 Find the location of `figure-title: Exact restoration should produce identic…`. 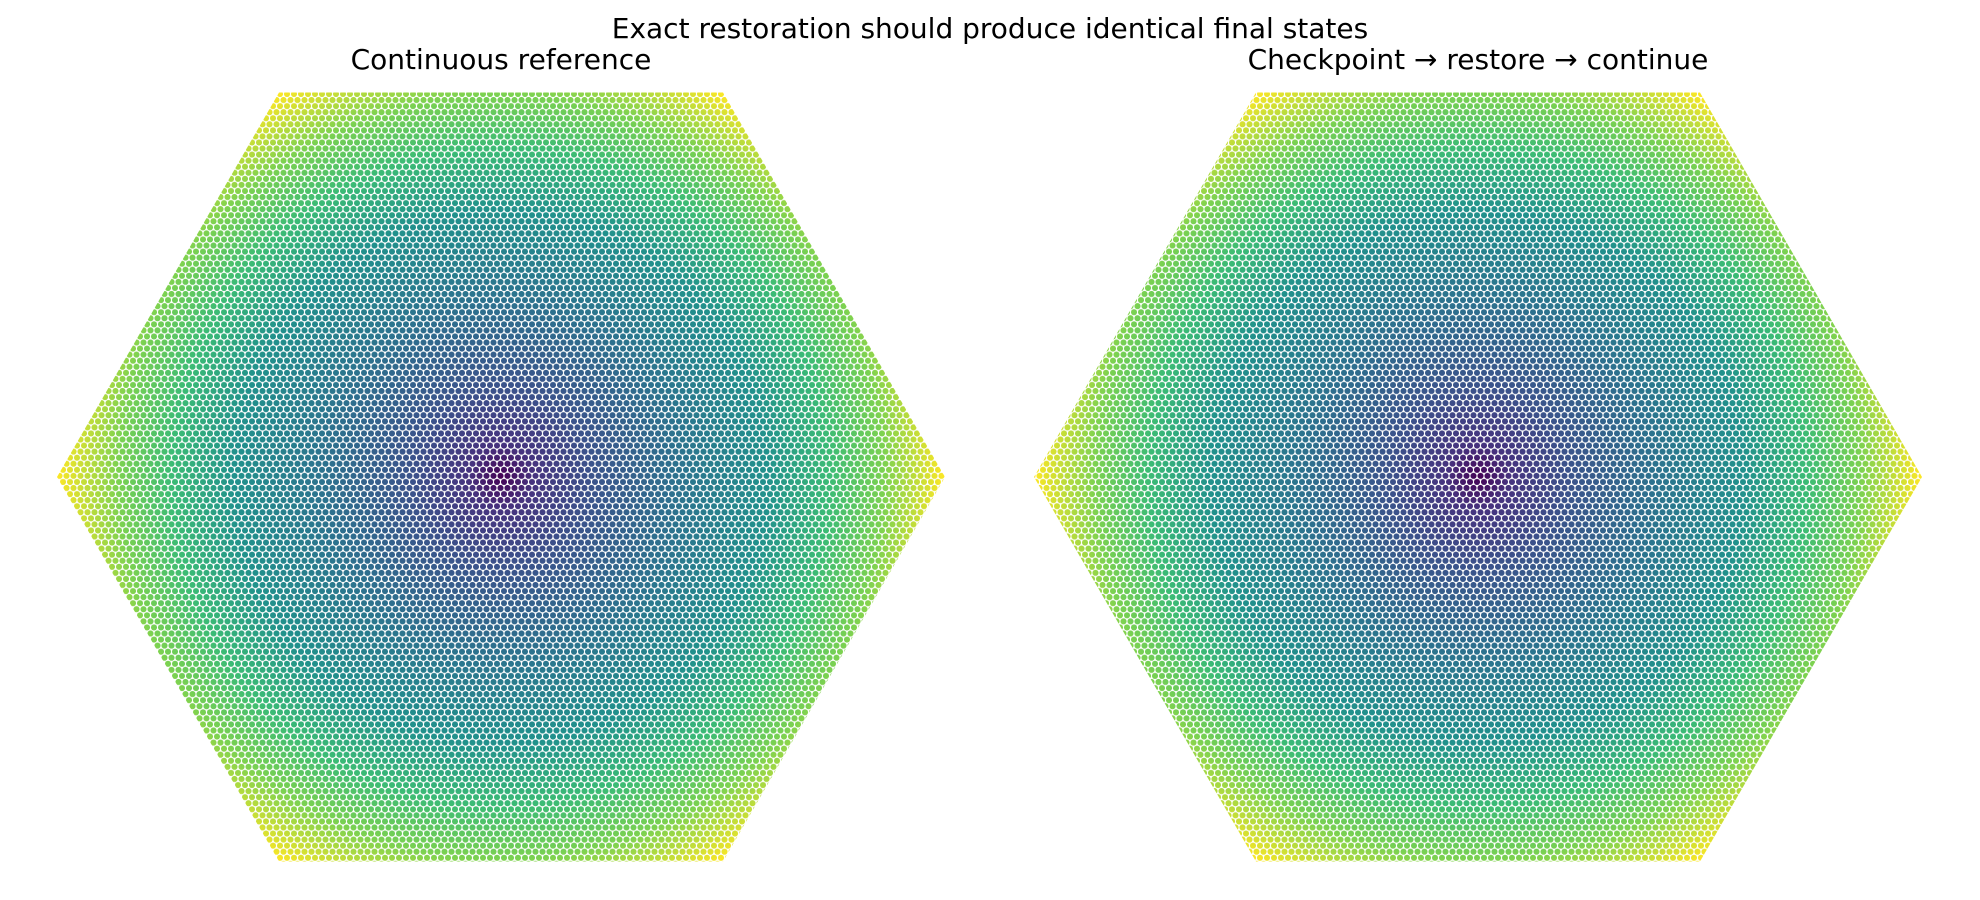

figure-title: Exact restoration should produce identic… is located at coordinates (990, 28).